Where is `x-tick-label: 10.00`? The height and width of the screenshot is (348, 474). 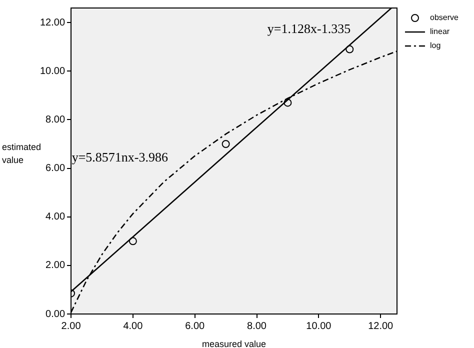 x-tick-label: 10.00 is located at coordinates (319, 326).